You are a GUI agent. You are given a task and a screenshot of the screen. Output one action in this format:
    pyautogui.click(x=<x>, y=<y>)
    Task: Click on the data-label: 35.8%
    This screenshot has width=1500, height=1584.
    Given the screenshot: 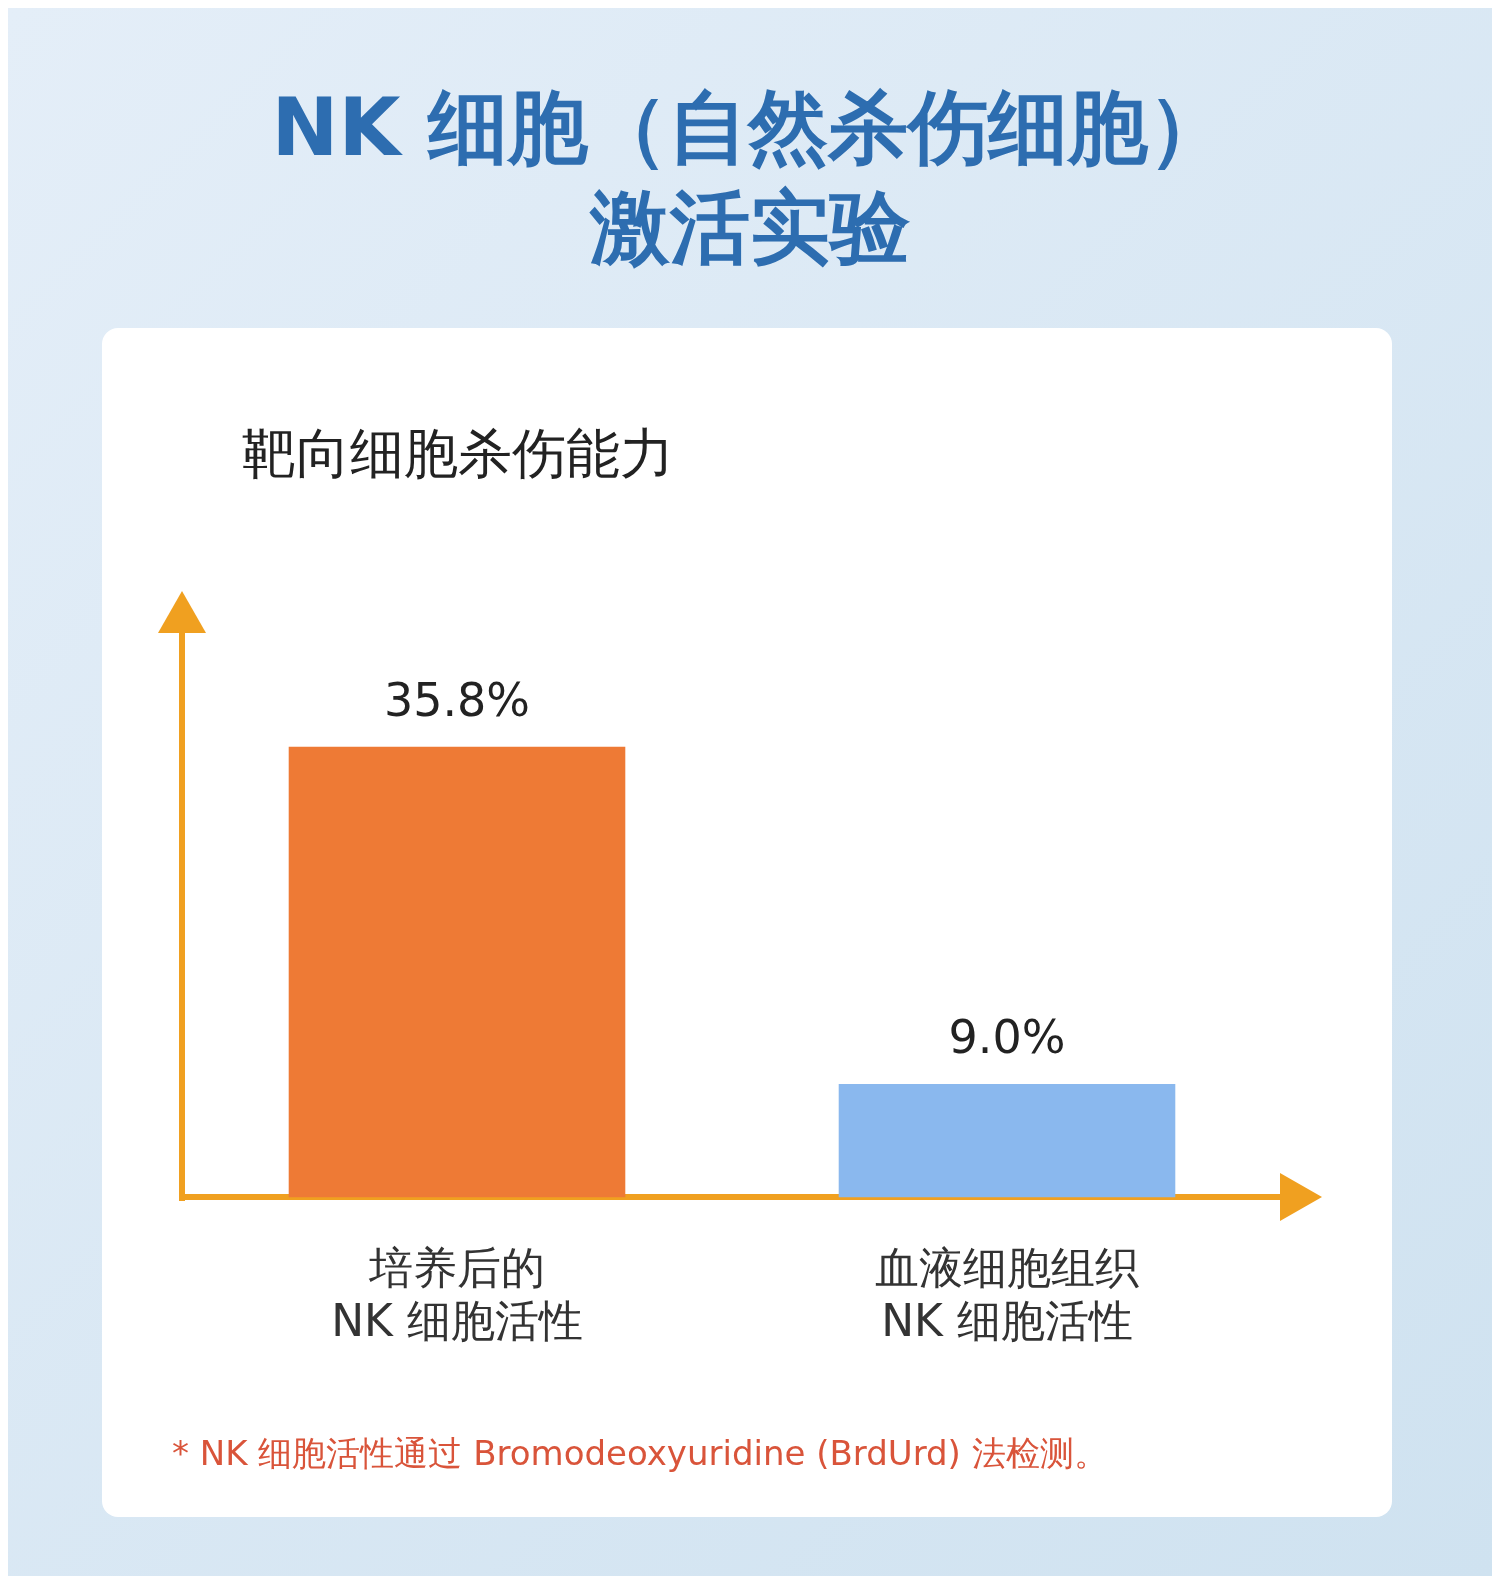 What is the action you would take?
    pyautogui.click(x=457, y=699)
    